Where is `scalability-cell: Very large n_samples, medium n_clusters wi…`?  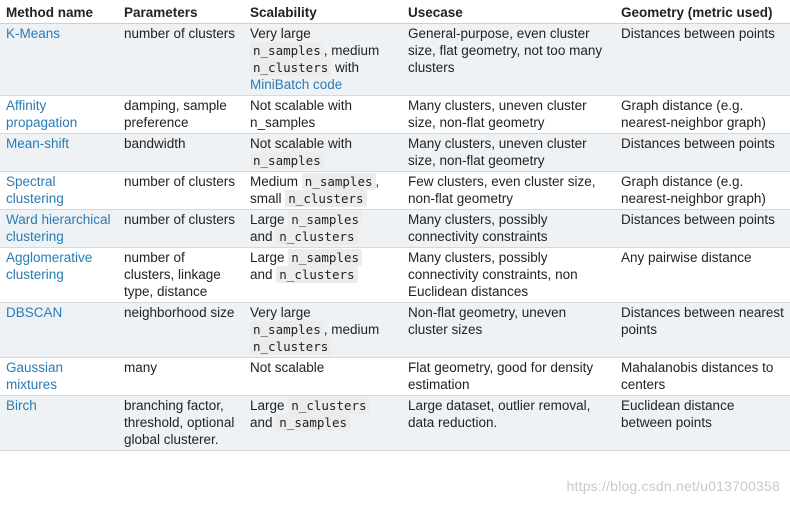 scalability-cell: Very large n_samples, medium n_clusters wi… is located at coordinates (323, 59).